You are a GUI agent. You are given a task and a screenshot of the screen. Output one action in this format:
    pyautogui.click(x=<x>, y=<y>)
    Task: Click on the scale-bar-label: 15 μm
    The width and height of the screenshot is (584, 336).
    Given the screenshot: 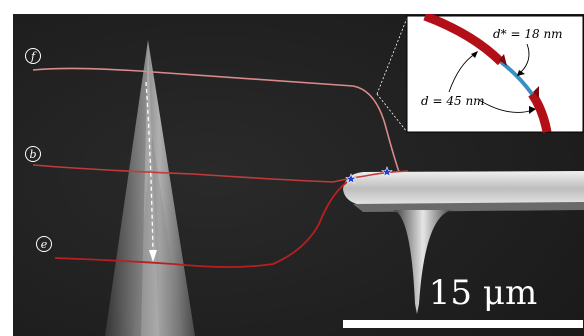 What is the action you would take?
    pyautogui.click(x=483, y=293)
    